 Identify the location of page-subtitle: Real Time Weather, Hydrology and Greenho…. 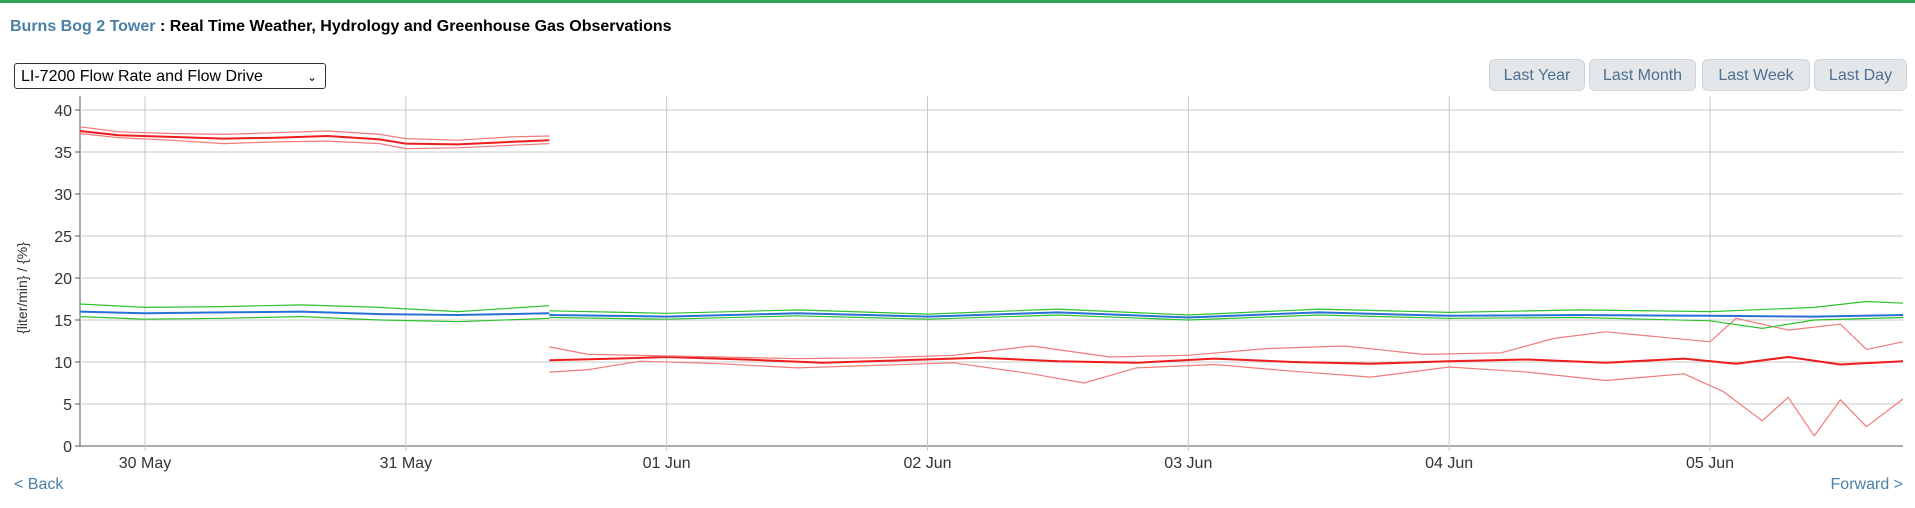
(420, 26).